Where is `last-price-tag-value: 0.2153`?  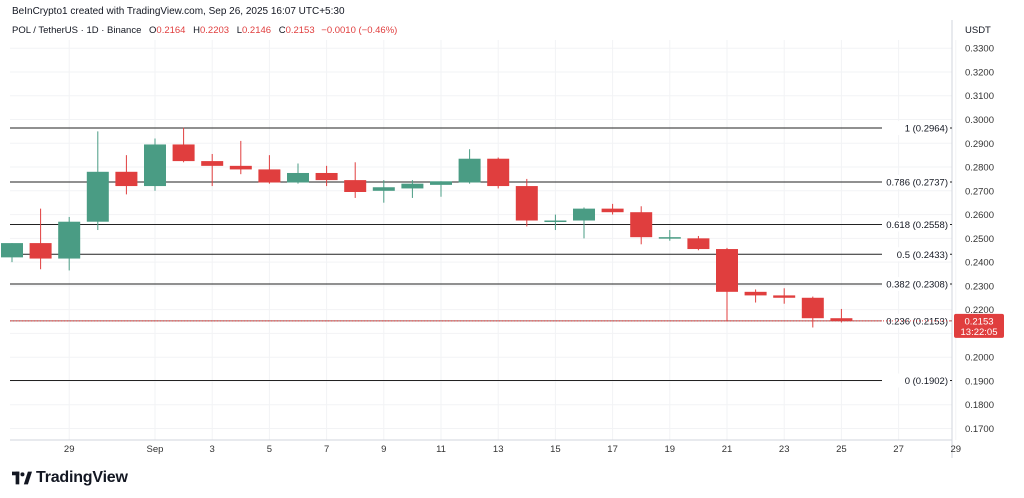 last-price-tag-value: 0.2153 is located at coordinates (978, 321).